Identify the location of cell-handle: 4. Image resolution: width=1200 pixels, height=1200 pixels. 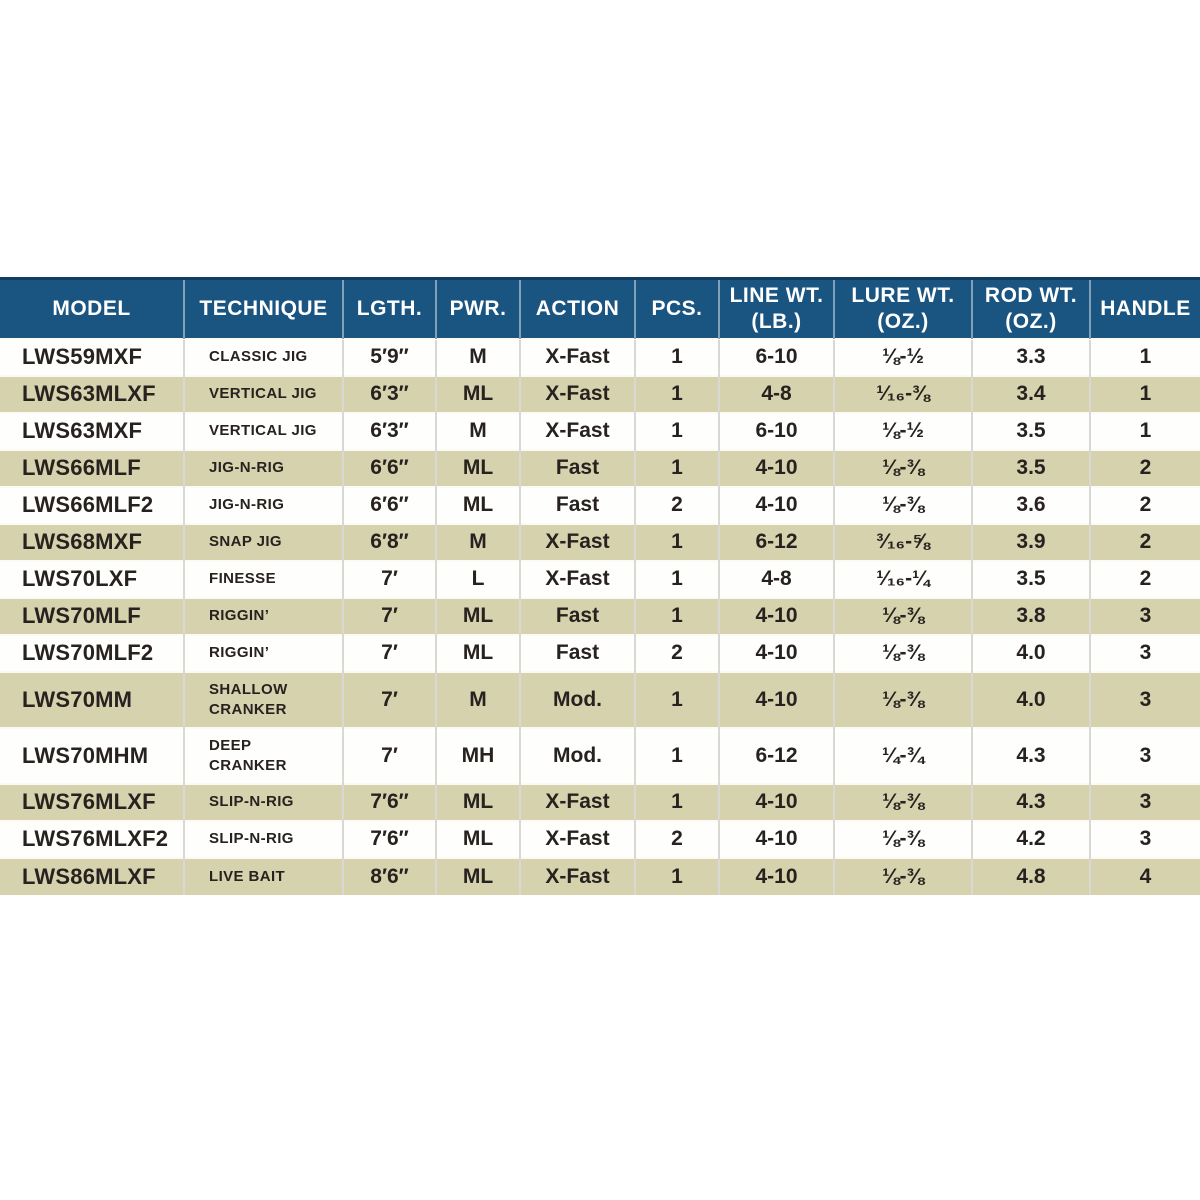
(1145, 875).